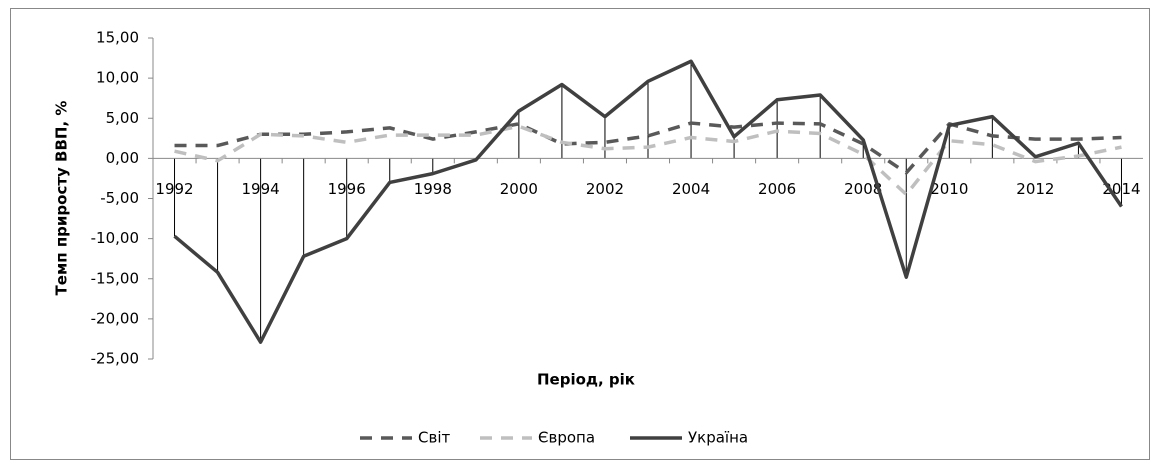  I want to click on legend-label: Україна, so click(718, 438).